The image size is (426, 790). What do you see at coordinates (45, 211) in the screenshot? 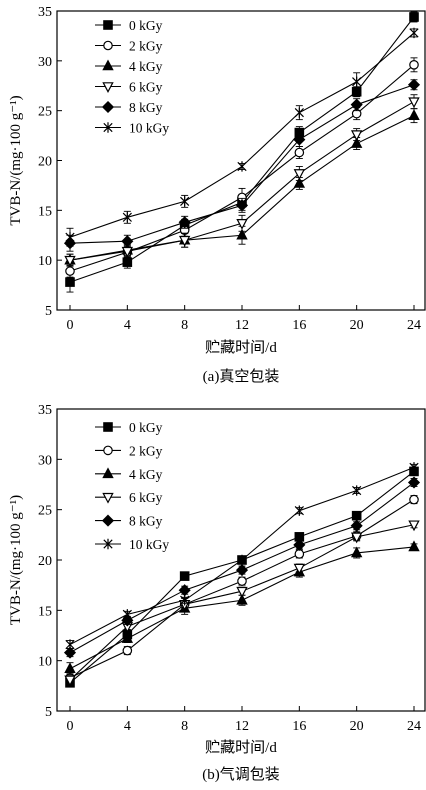
I see `y-tick-label: 15` at bounding box center [45, 211].